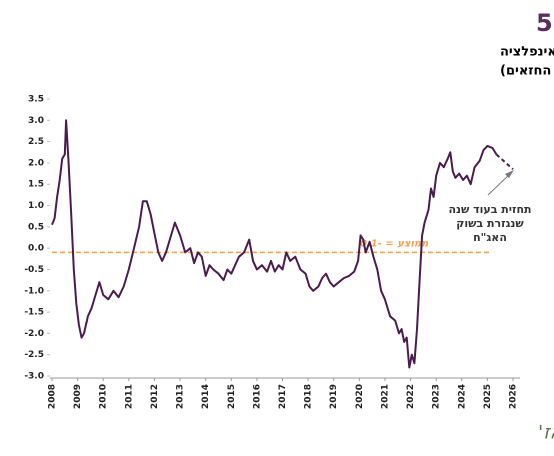 Image resolution: width=554 pixels, height=456 pixels. Describe the element at coordinates (34, 270) in the screenshot. I see `y-tick-label: -0.5` at that location.